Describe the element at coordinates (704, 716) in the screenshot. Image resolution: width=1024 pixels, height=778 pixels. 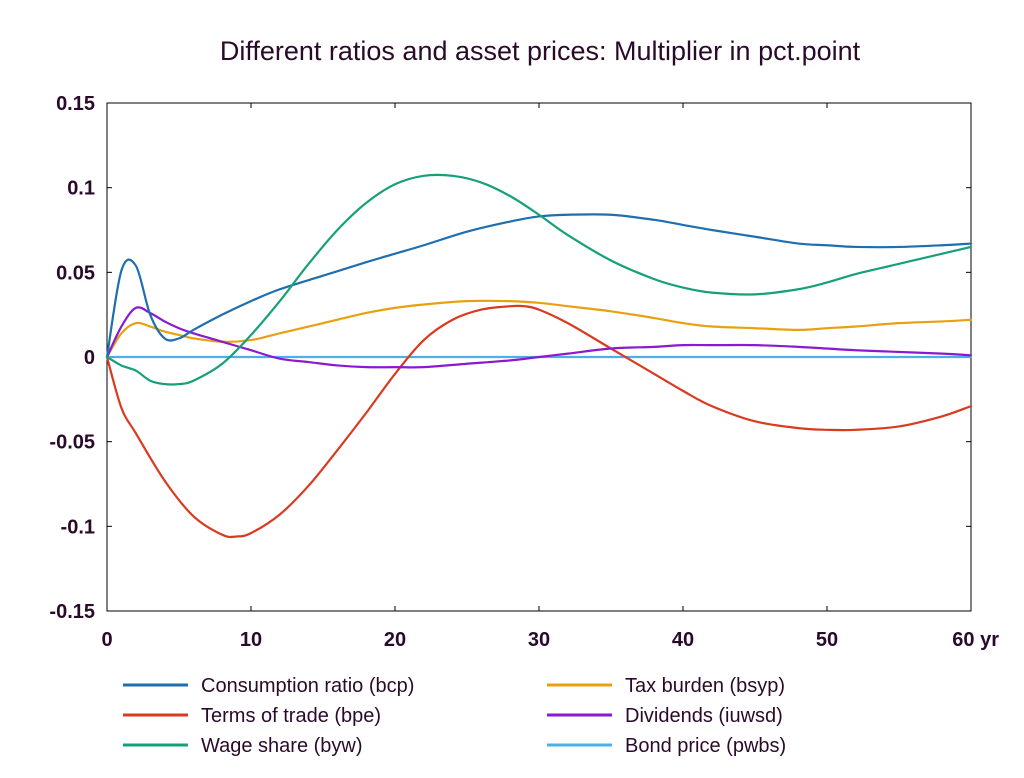
I see `legend-label-4: Dividends (iuwsd)` at that location.